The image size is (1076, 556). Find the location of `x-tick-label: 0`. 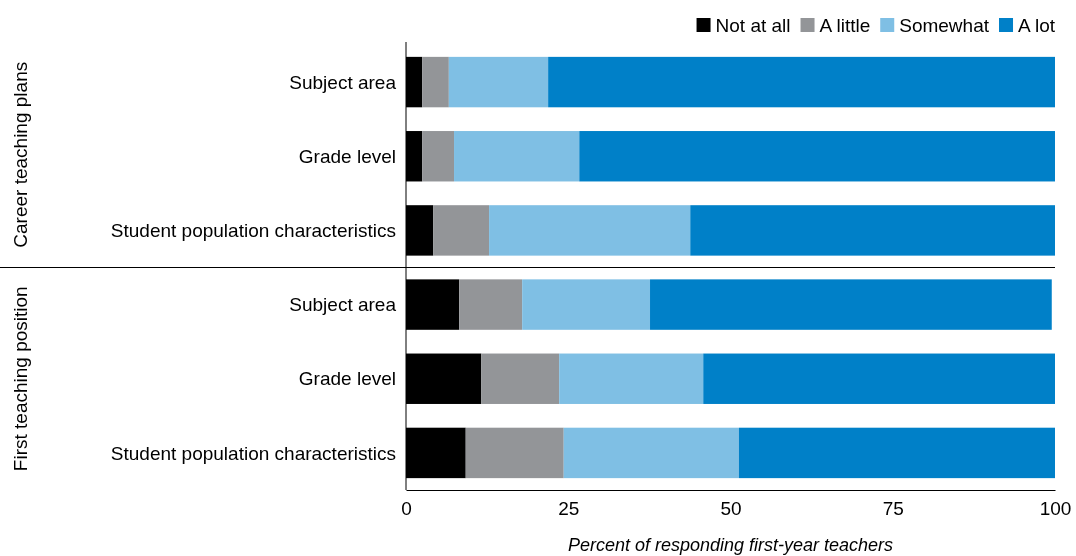

x-tick-label: 0 is located at coordinates (406, 509).